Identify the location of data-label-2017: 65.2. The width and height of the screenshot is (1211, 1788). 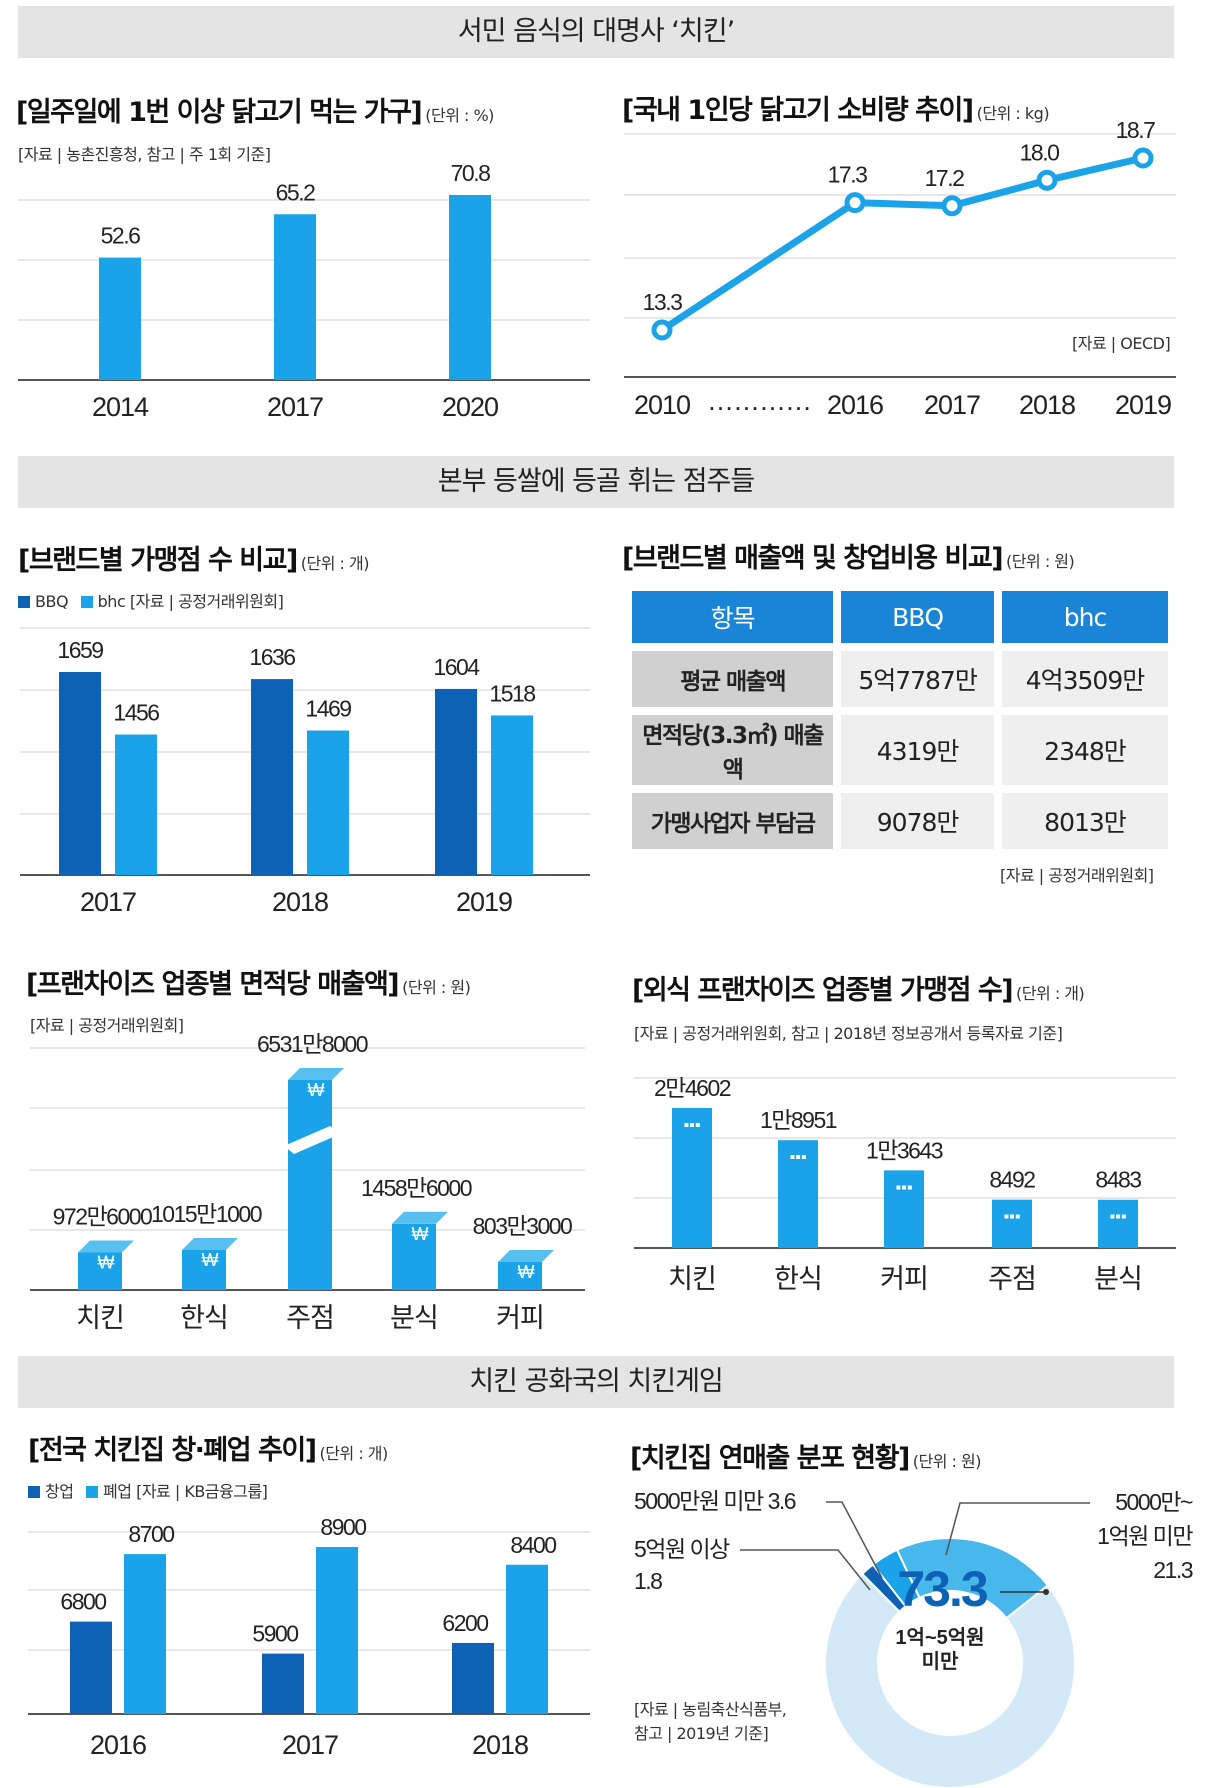
(295, 192).